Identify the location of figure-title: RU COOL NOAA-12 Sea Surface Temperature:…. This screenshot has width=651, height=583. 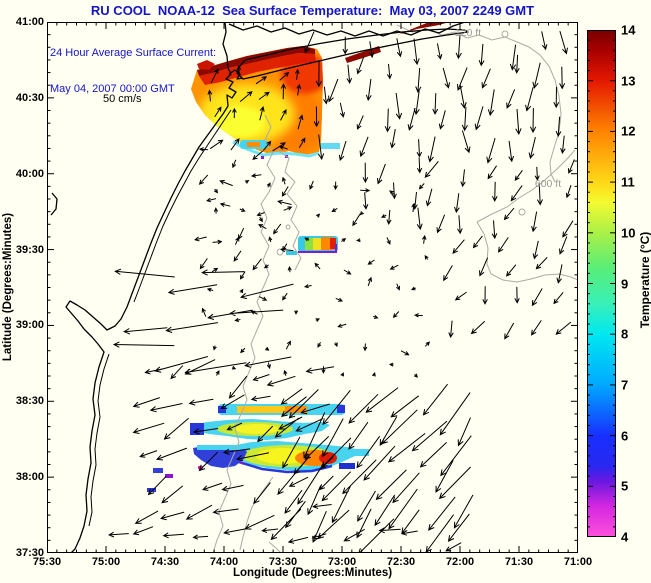
(312, 10).